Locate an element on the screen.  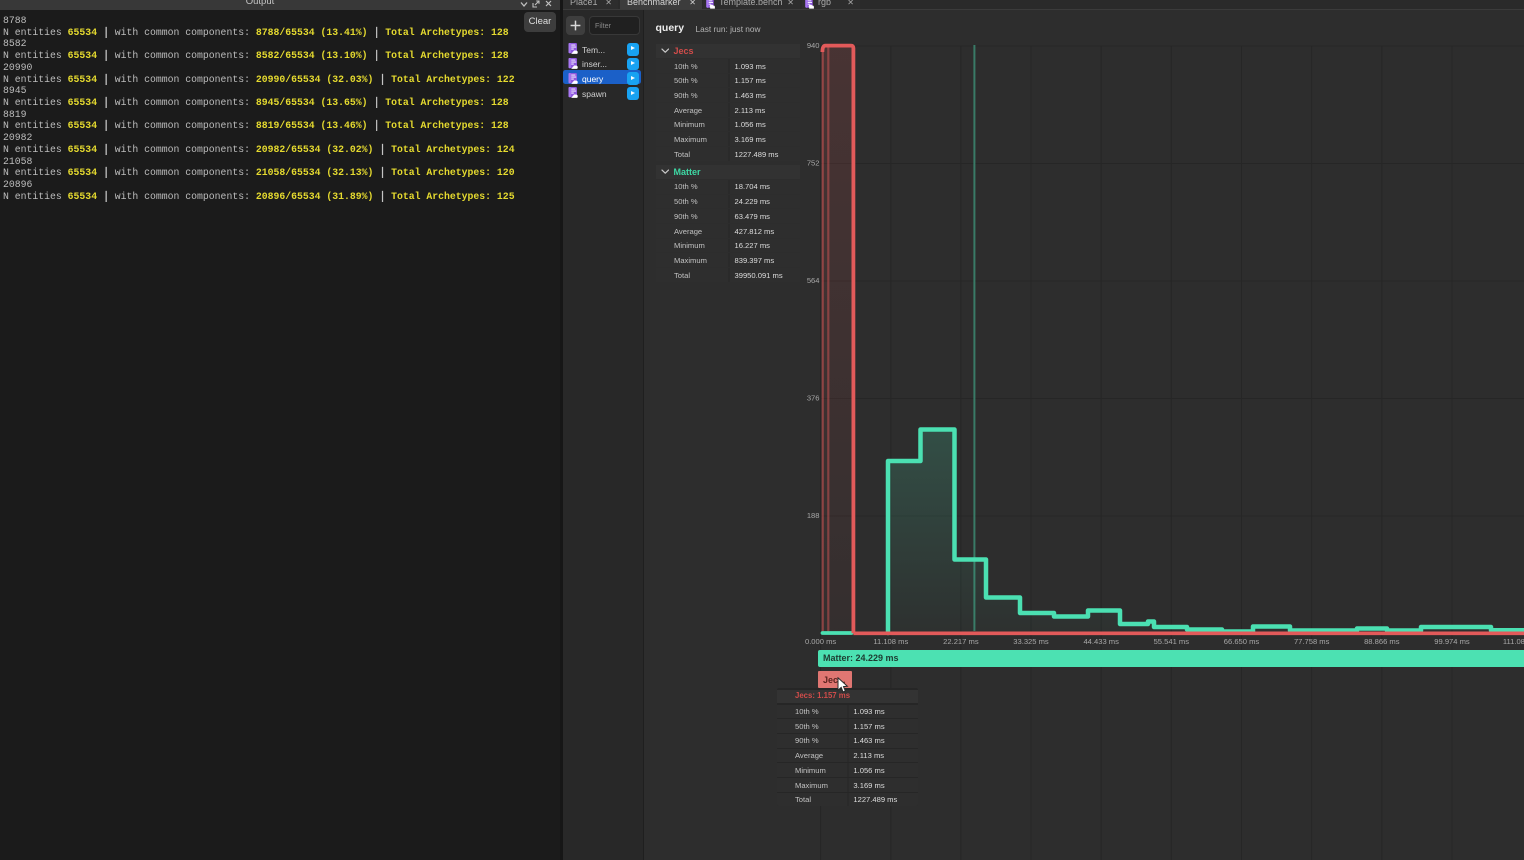
svg-text: 752 is located at coordinates (813, 163).